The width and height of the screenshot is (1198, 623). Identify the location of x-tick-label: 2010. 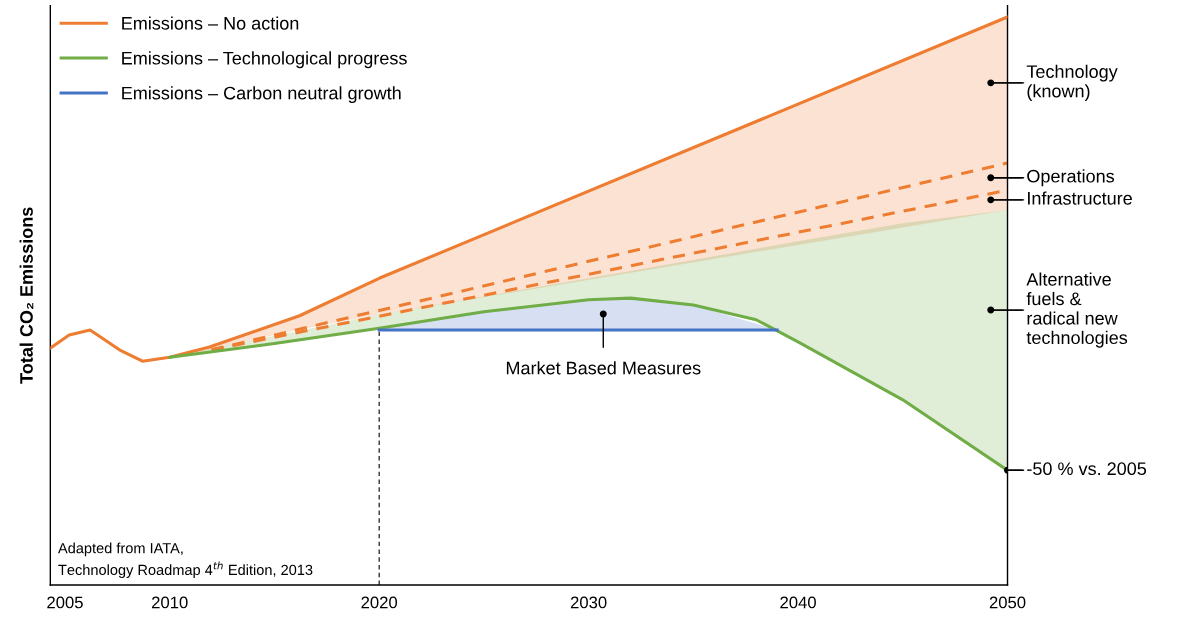
(170, 602).